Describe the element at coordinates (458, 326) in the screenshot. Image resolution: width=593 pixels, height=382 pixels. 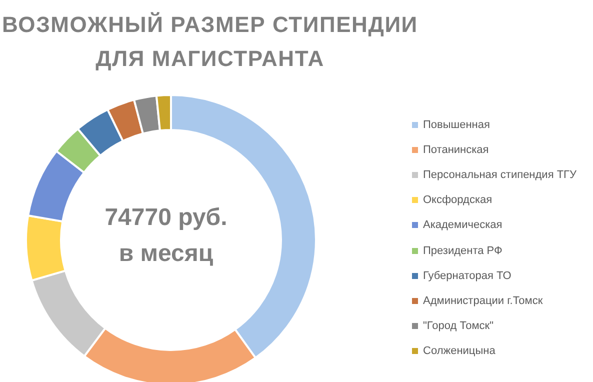
I see `legend-label: "Город Томск"` at that location.